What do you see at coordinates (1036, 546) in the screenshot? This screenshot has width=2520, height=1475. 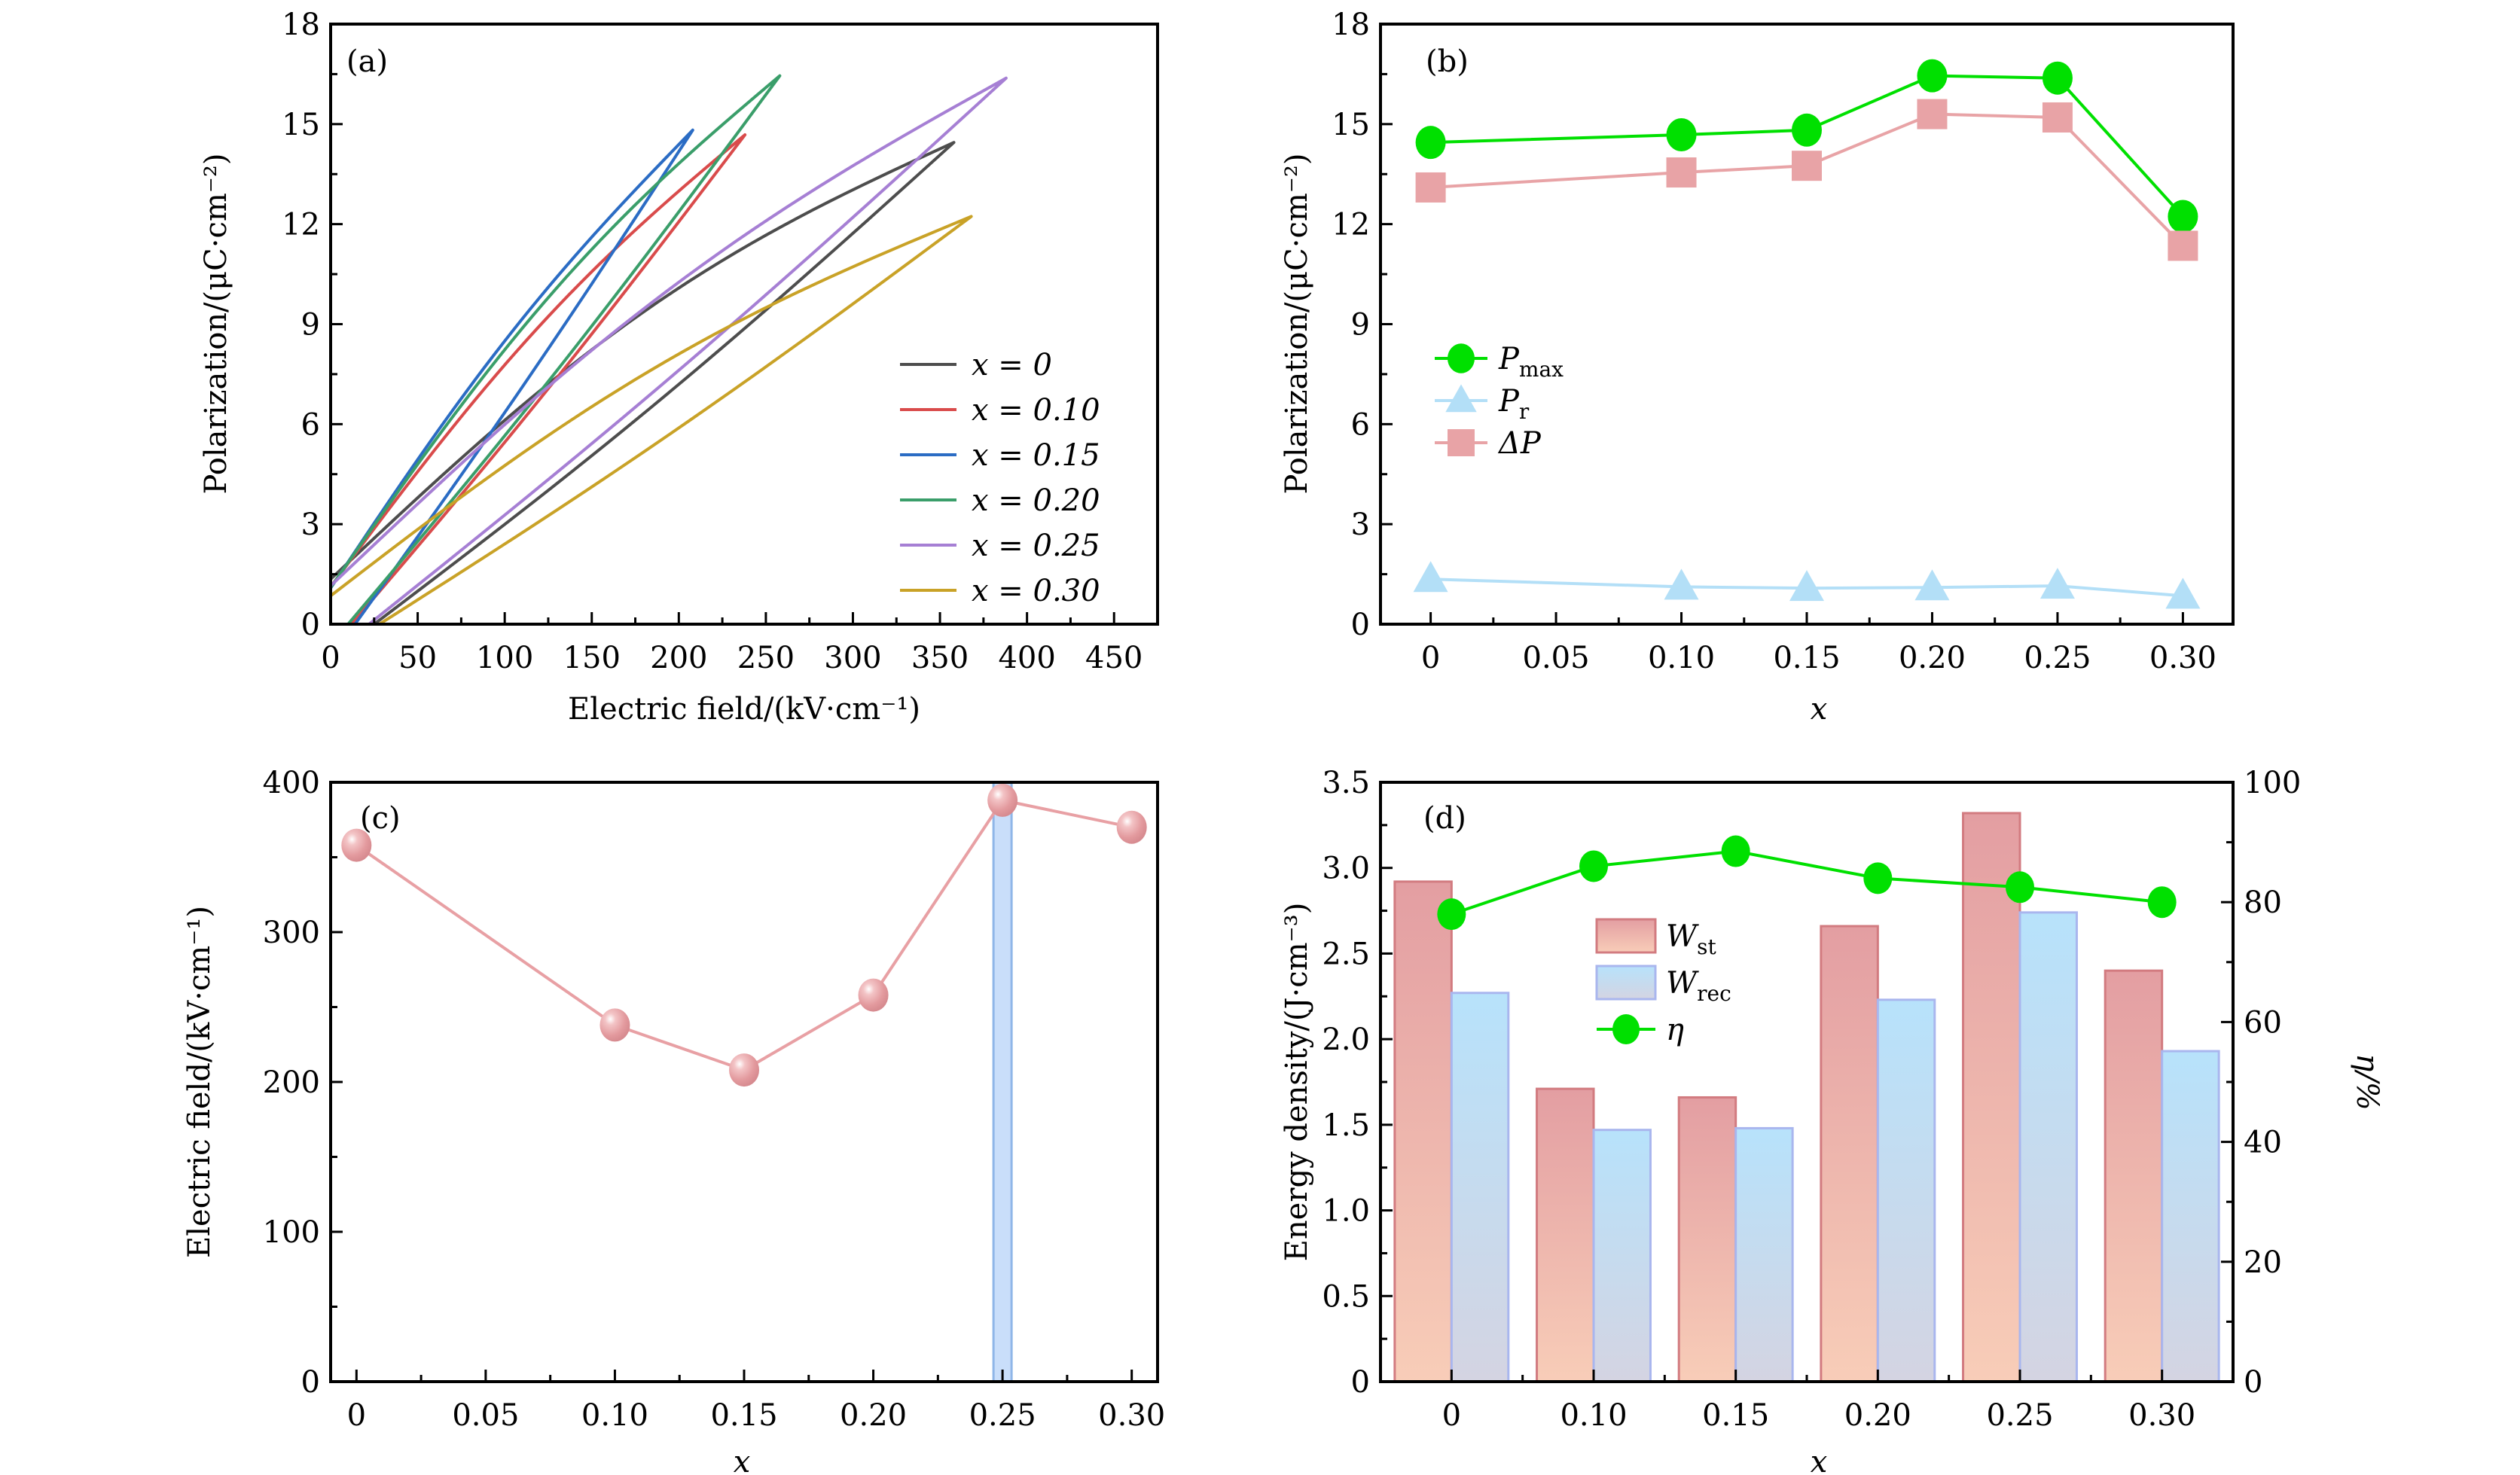 I see `legend-label-4: x = 0.25` at bounding box center [1036, 546].